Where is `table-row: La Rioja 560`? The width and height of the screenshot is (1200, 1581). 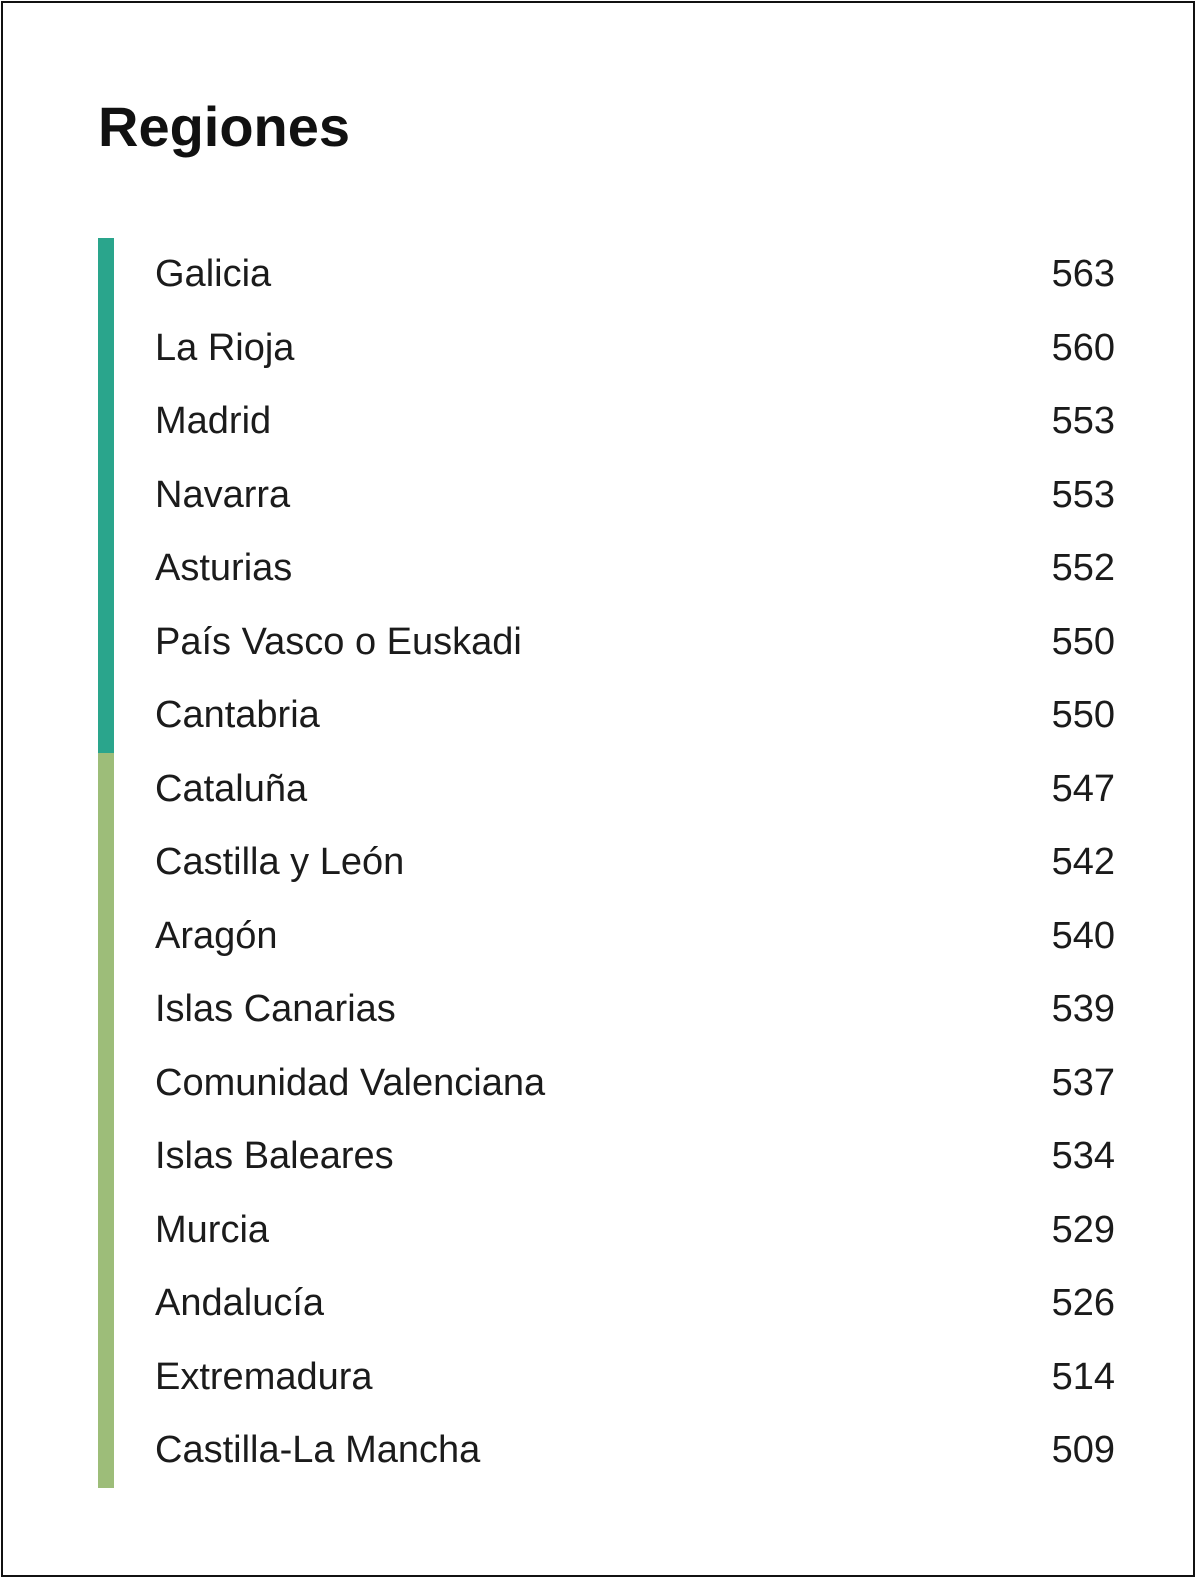
table-row: La Rioja 560 is located at coordinates (610, 349).